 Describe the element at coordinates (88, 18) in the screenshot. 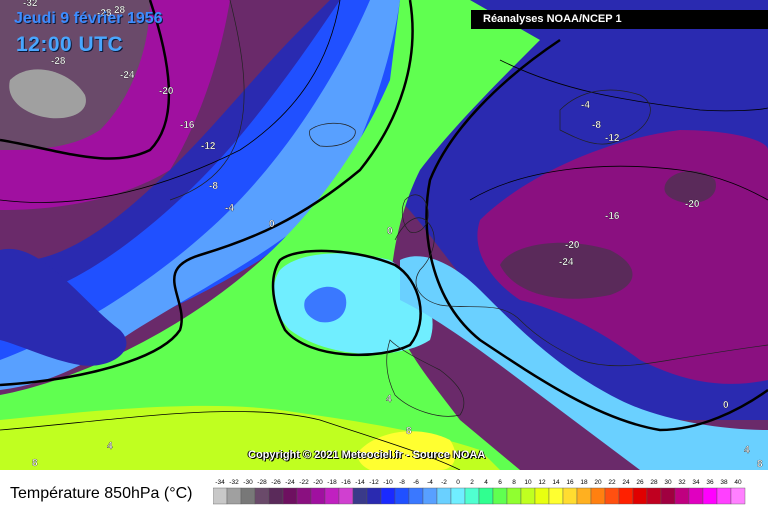

I see `map-date: Jeudi 9 février 1956` at that location.